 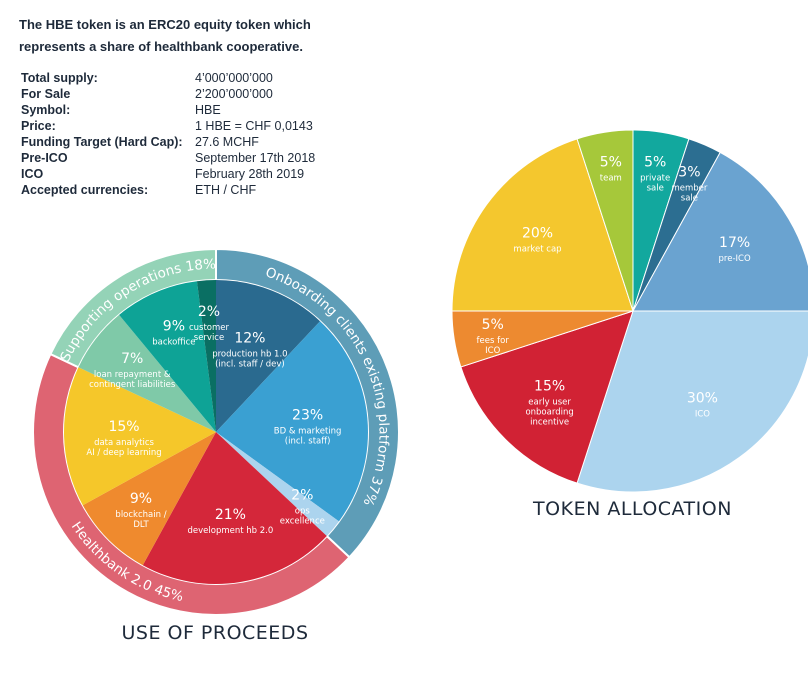 What do you see at coordinates (234, 94) in the screenshot?
I see `spec-value: 2’200’000’000` at bounding box center [234, 94].